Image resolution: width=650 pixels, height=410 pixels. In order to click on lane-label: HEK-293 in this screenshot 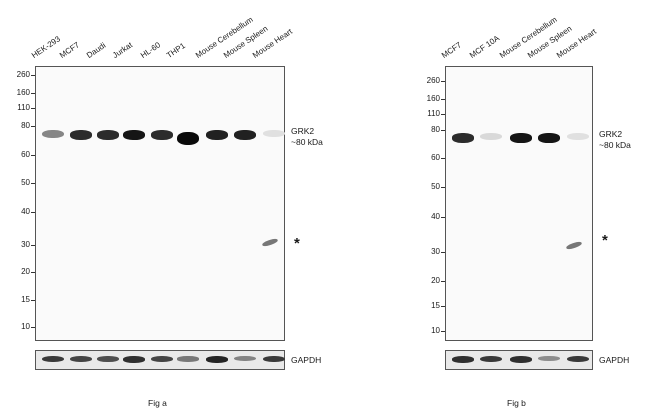, I will do `click(45, 47)`.